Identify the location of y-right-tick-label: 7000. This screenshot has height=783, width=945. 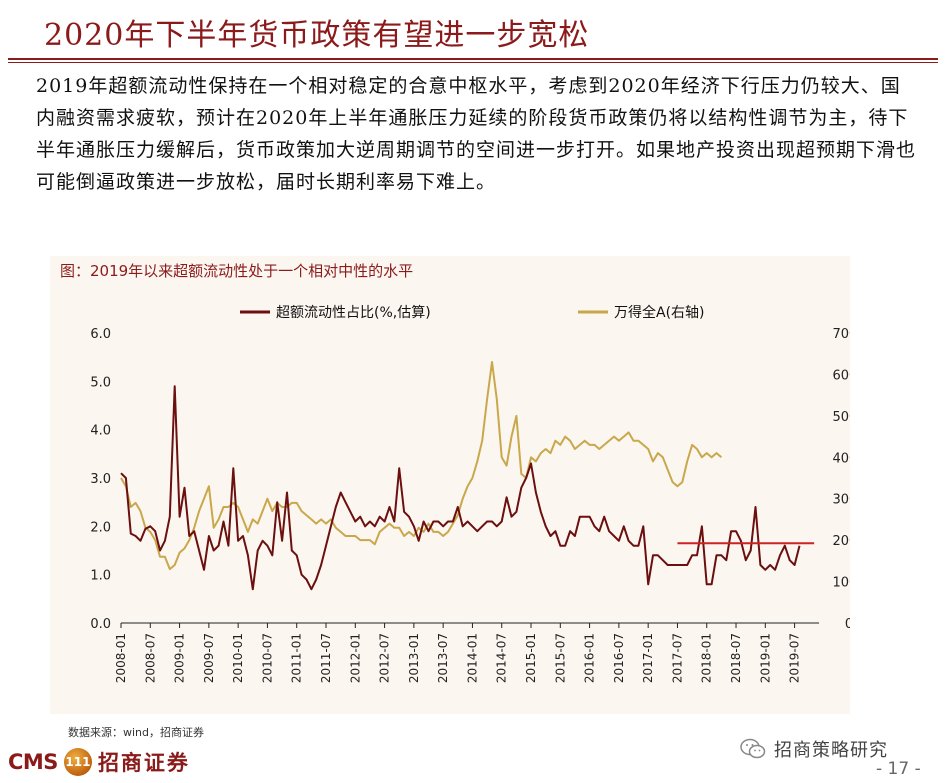
(841, 334).